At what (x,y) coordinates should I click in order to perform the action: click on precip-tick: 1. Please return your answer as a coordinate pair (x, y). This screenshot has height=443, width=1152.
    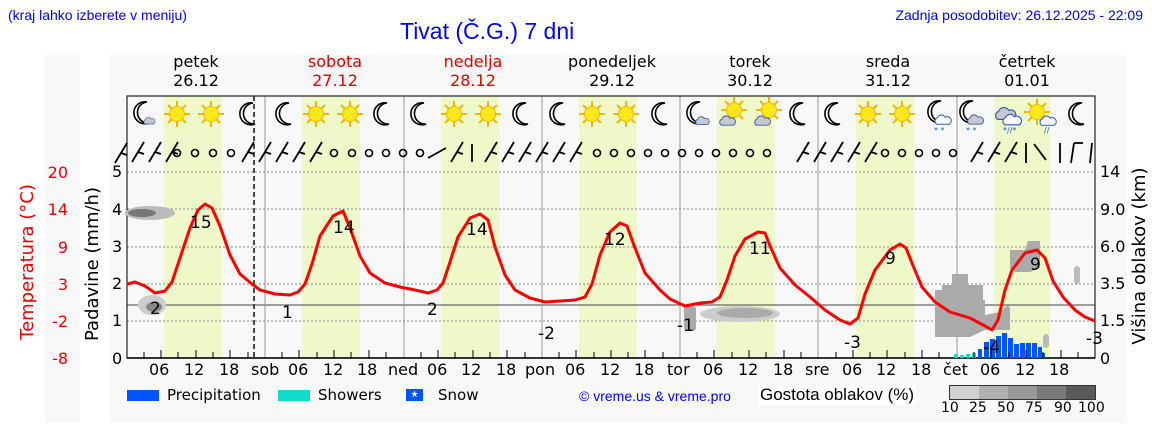
    Looking at the image, I should click on (117, 320).